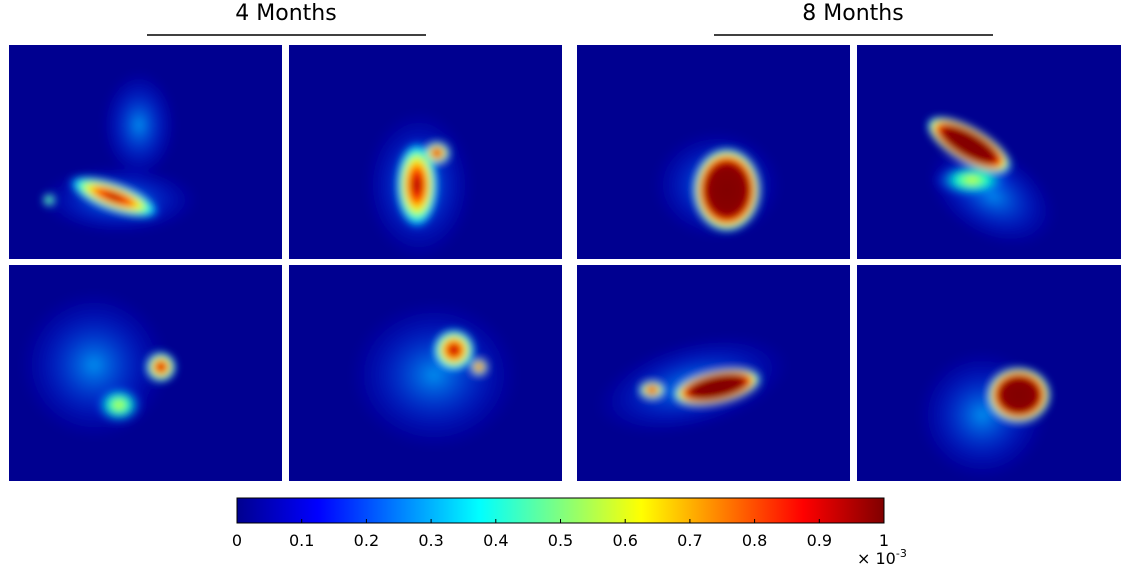 Image resolution: width=1121 pixels, height=569 pixels. Describe the element at coordinates (301, 540) in the screenshot. I see `colorbar-tick-label: 0.1` at that location.